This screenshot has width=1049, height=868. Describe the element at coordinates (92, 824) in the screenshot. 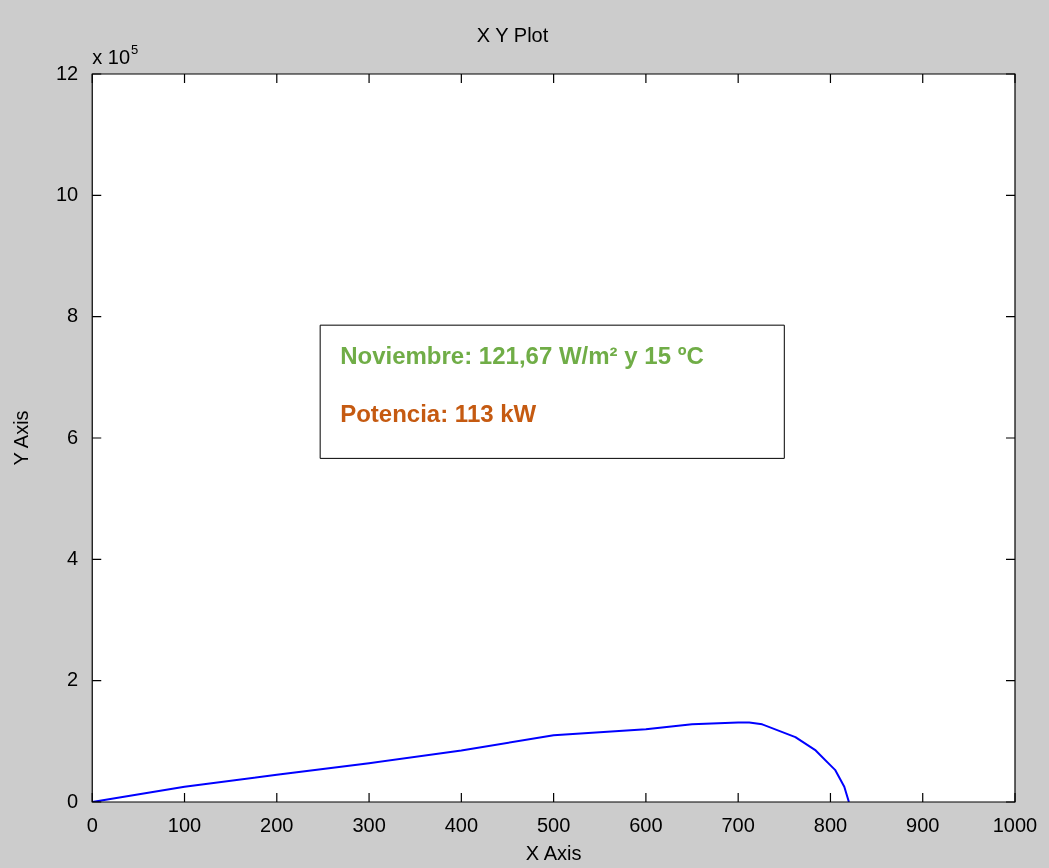

I see `x-tick-label: 0` at that location.